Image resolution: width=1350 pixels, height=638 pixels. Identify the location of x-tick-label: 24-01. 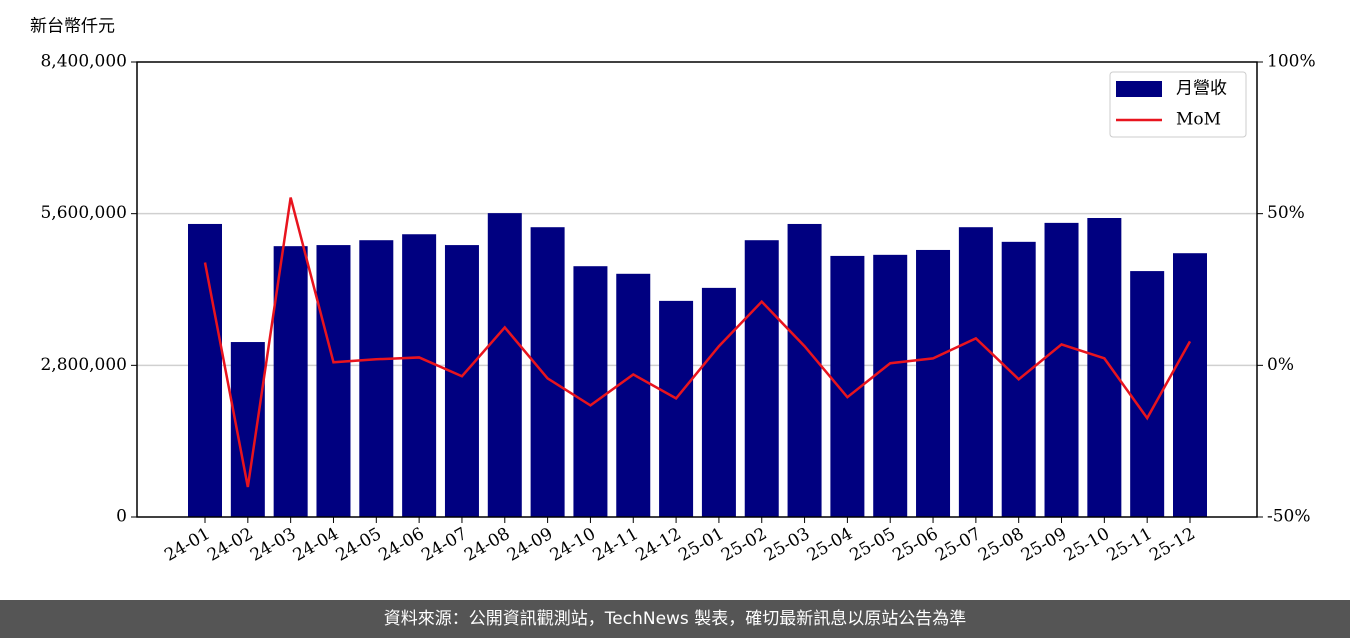
(187, 545).